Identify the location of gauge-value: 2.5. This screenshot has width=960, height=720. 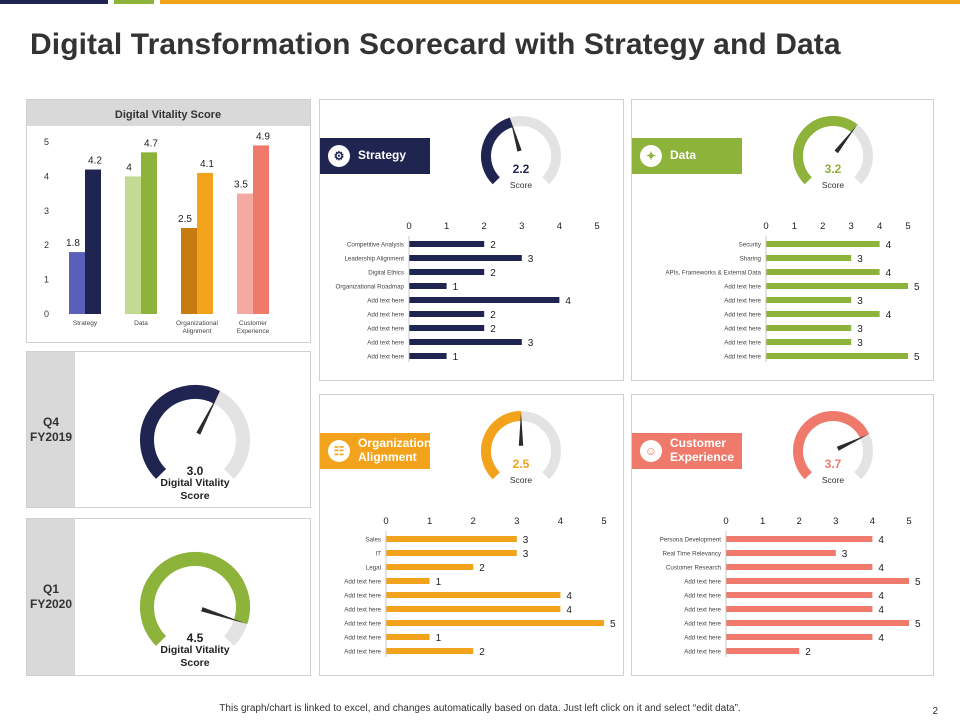
(521, 464).